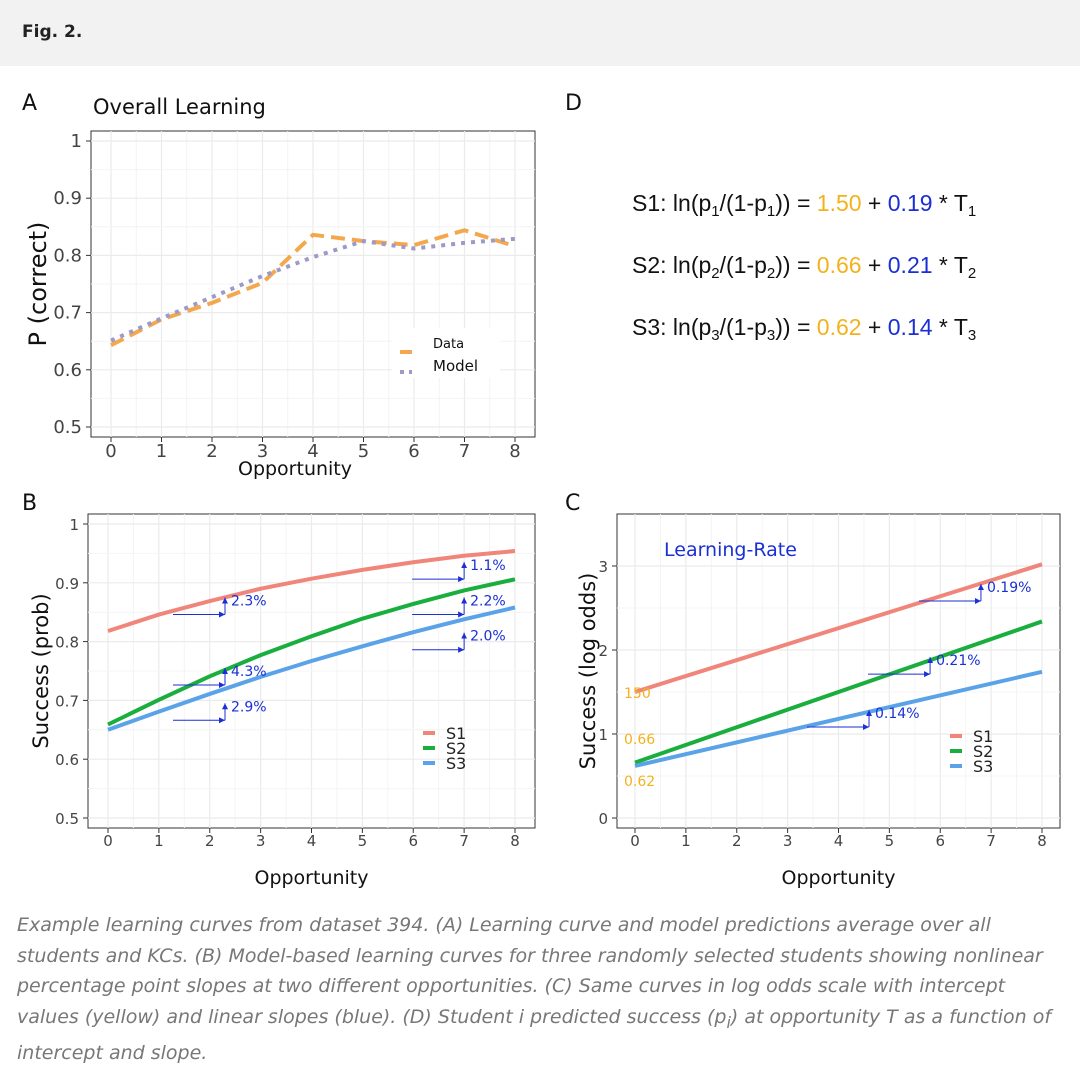 The image size is (1080, 1068). I want to click on y-axis-title: P (correct), so click(38, 284).